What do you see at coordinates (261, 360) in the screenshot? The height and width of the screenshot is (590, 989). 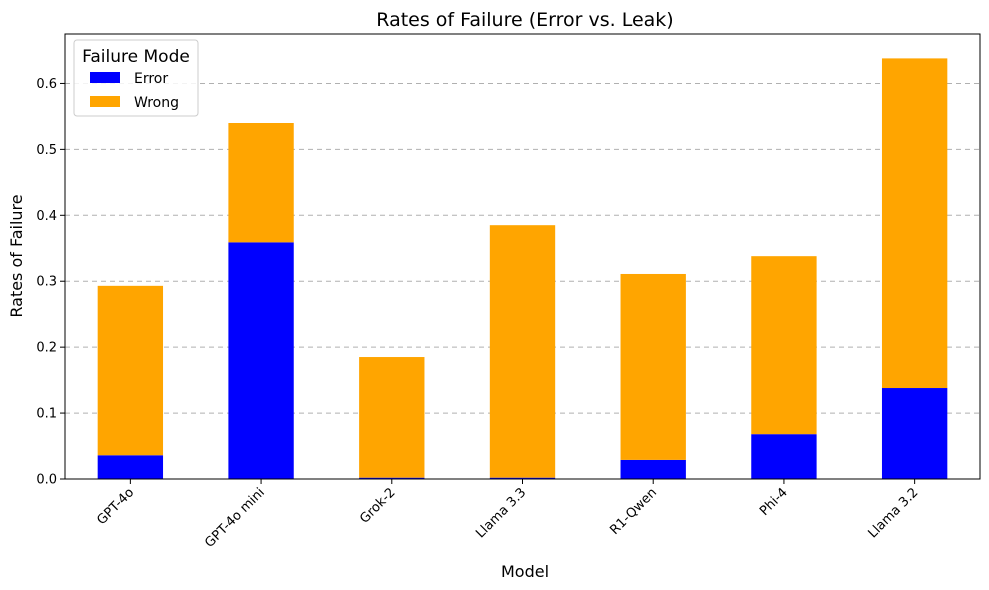 I see `bar-error-gpt-4o-mini` at bounding box center [261, 360].